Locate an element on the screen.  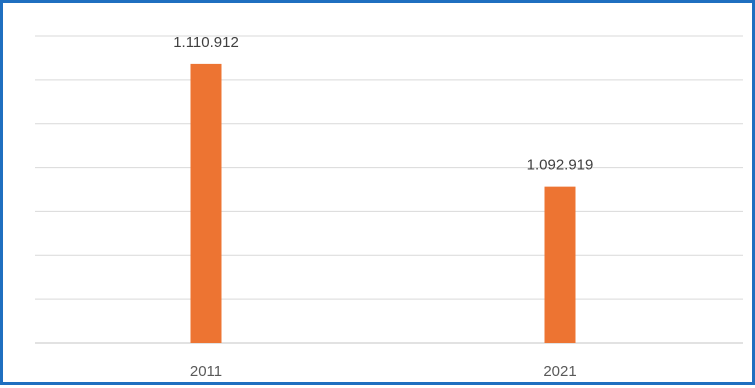
data-label-2011: 1.110.912 is located at coordinates (206, 42).